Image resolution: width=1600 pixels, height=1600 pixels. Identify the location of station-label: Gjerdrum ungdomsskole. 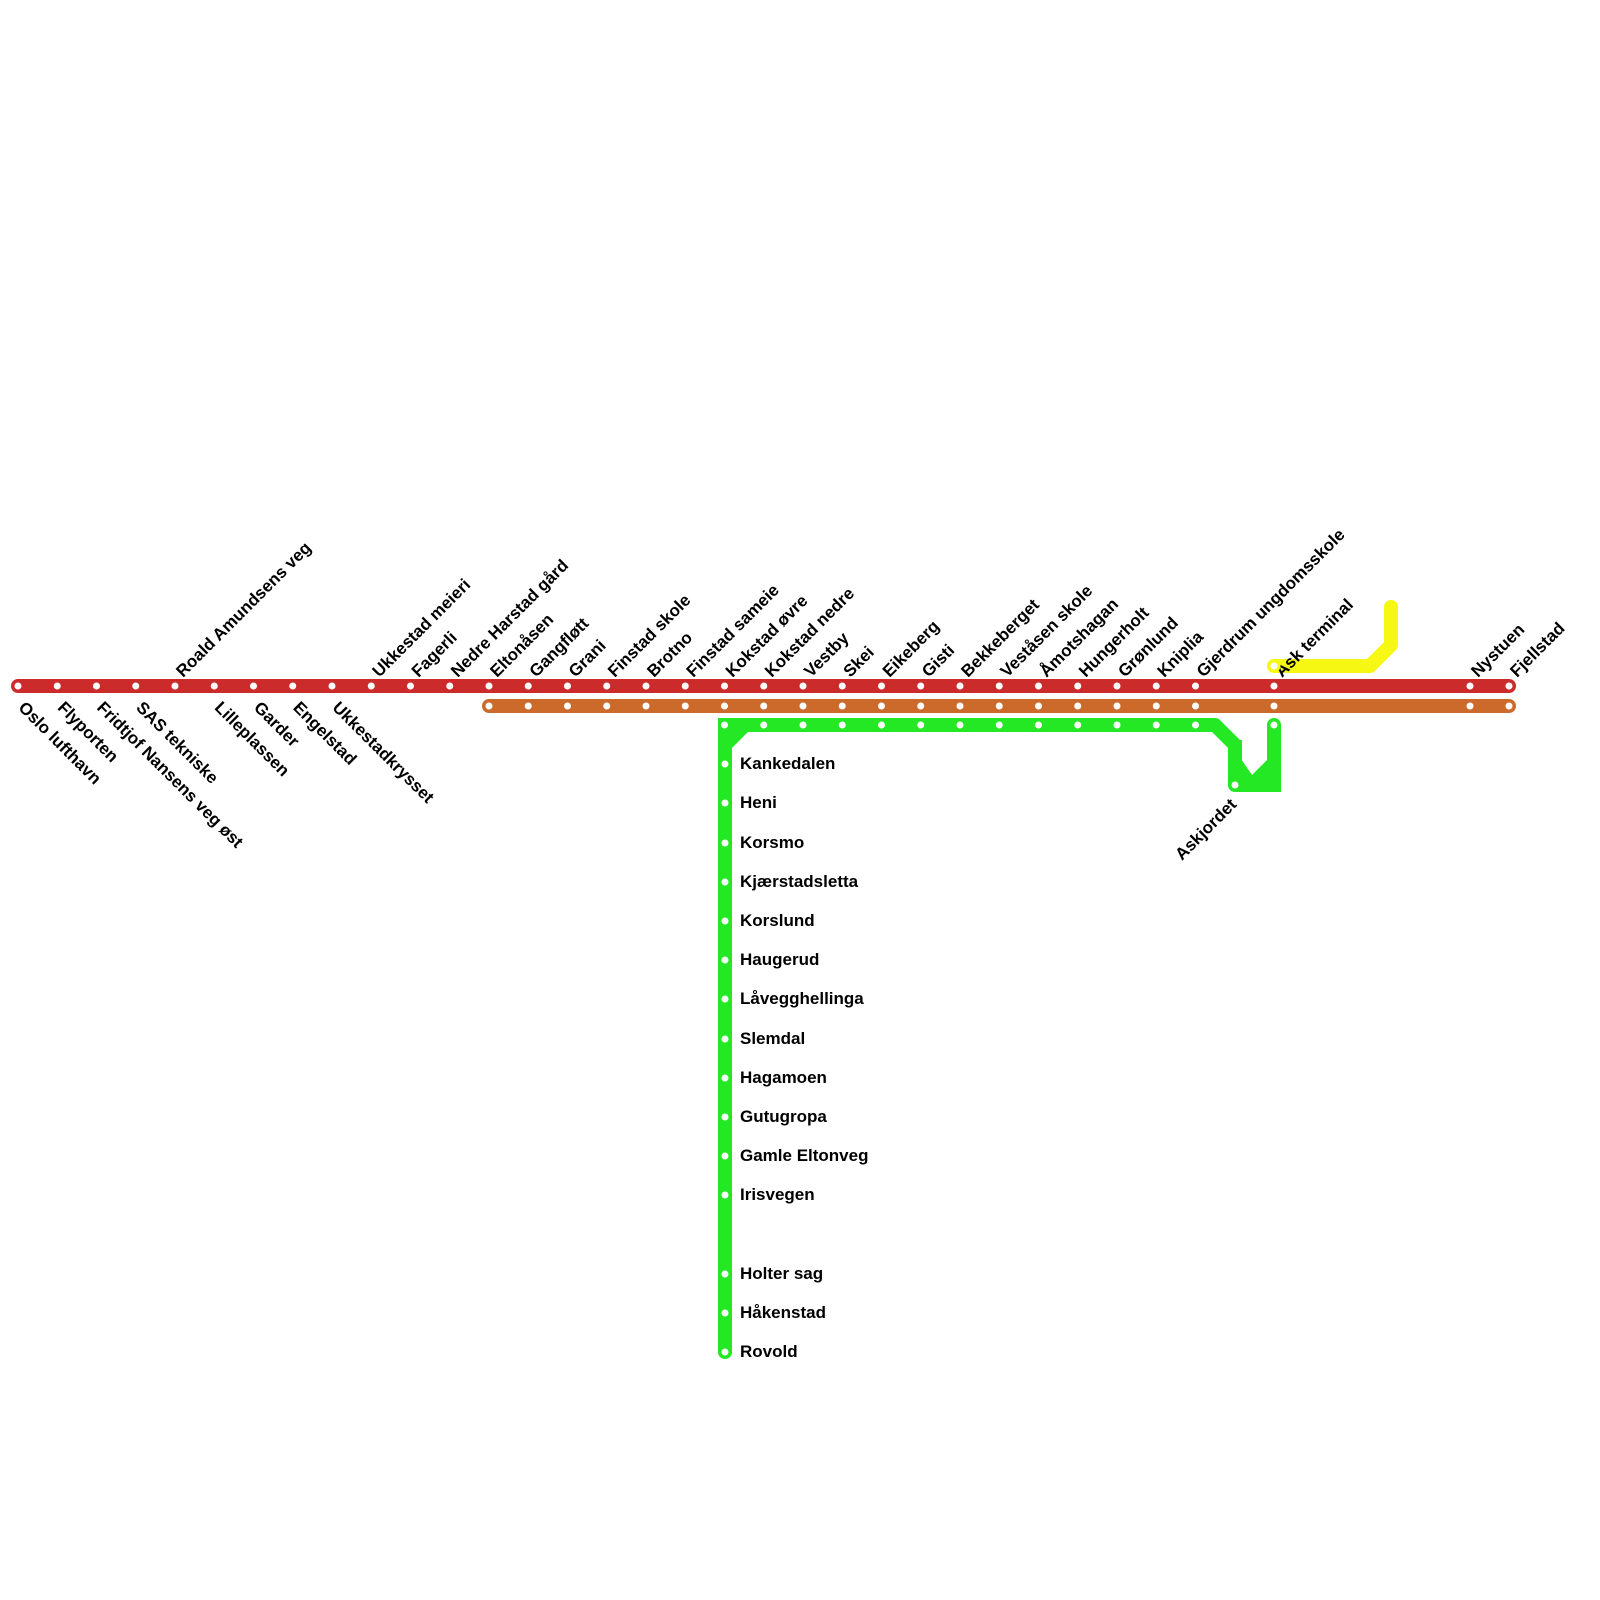
(1271, 603).